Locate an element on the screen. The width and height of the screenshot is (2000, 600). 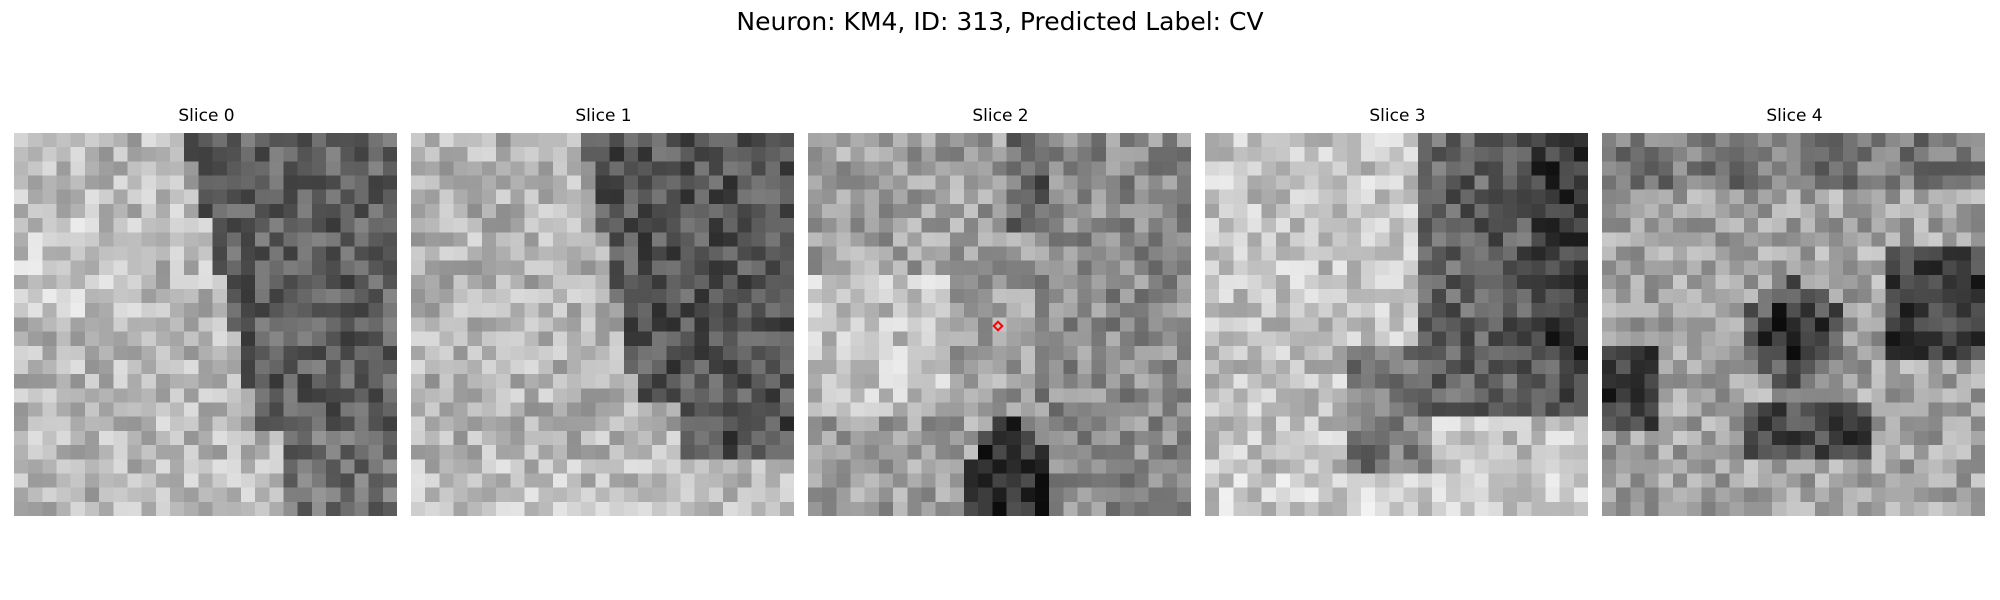
slice-panel-1: Slice 1 is located at coordinates (603, 310).